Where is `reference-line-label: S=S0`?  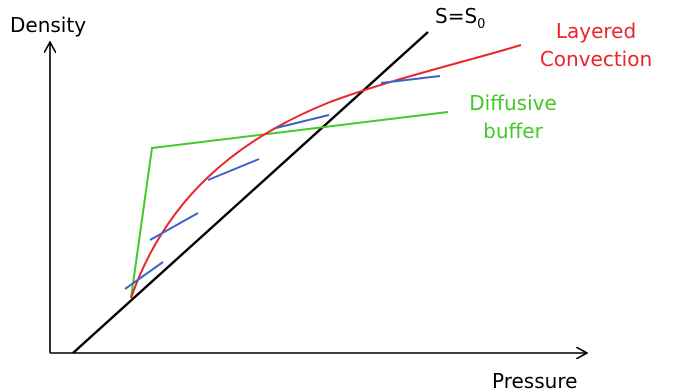 reference-line-label: S=S0 is located at coordinates (460, 18).